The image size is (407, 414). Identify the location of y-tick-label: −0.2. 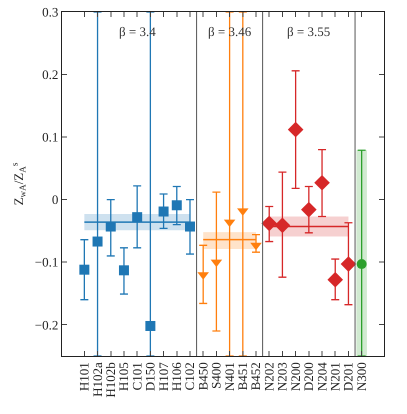
(46, 324).